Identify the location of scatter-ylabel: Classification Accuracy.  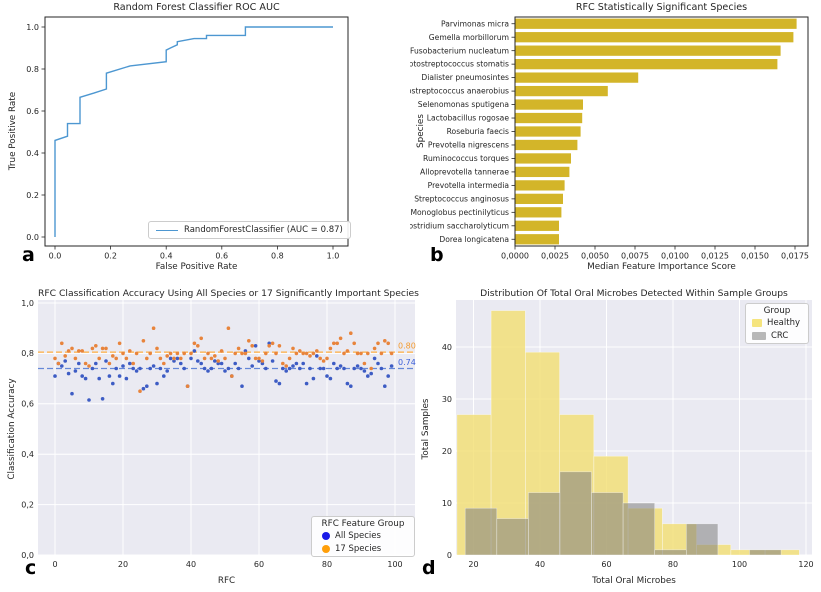
(12, 429).